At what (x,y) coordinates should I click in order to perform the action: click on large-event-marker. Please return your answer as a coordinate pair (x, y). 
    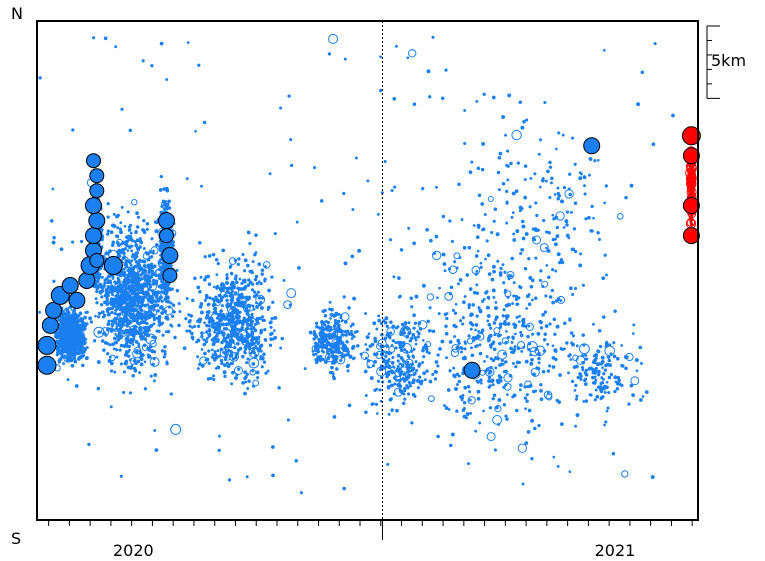
    Looking at the image, I should click on (47, 345).